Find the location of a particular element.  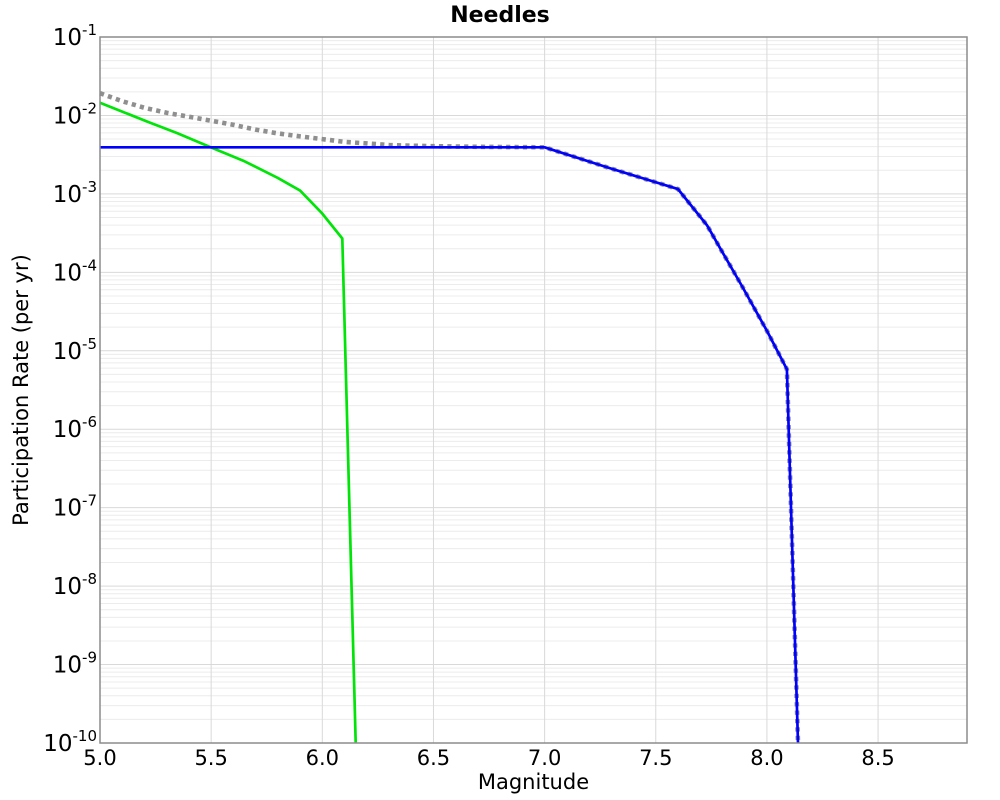

x-tick-label: 5.0 is located at coordinates (99, 758).